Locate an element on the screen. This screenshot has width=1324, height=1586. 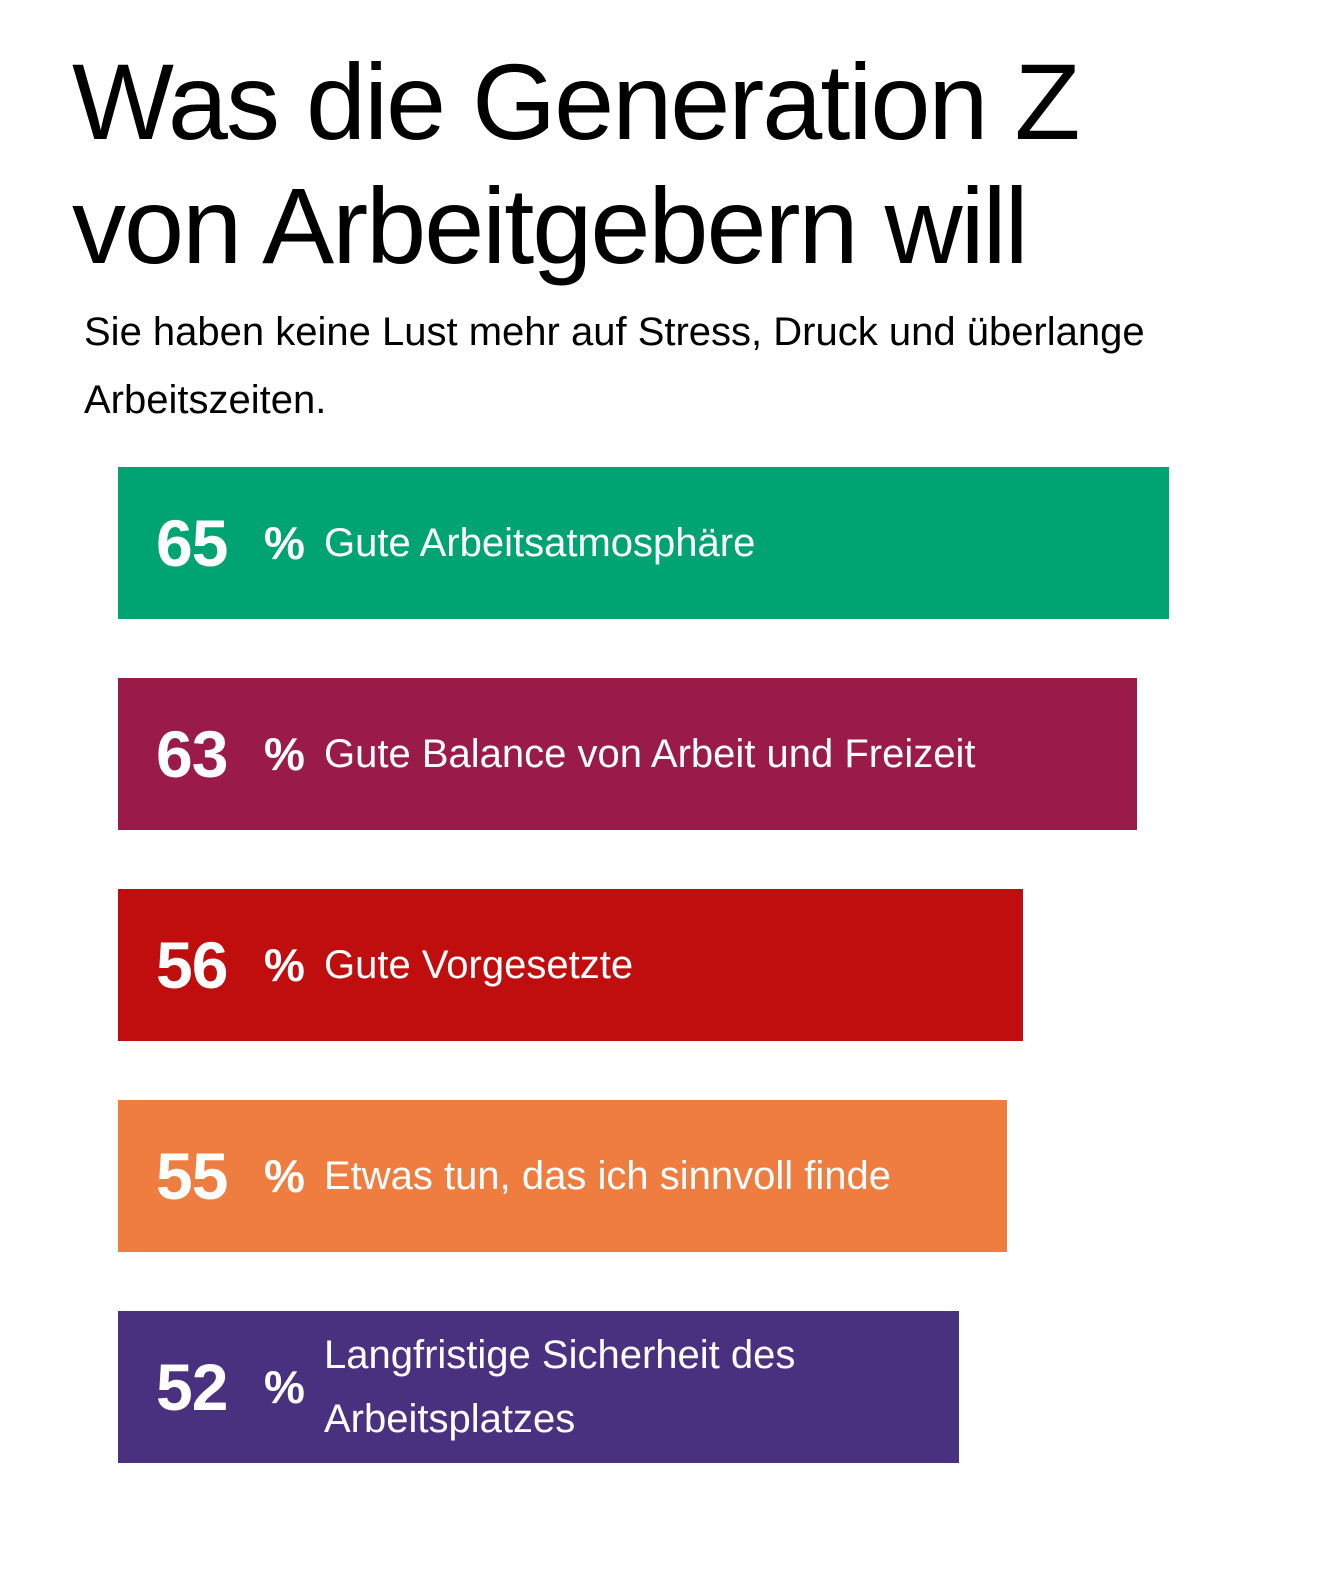
bar-value-label: 55 is located at coordinates (192, 1176).